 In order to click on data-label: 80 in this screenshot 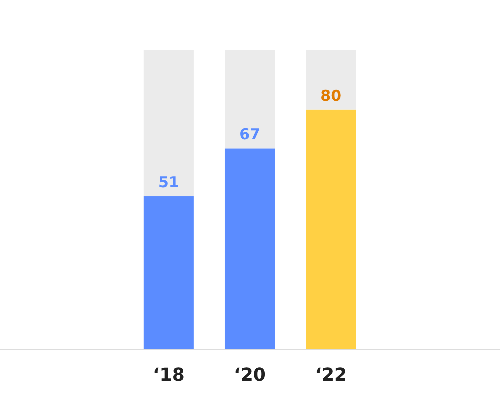, I will do `click(331, 95)`.